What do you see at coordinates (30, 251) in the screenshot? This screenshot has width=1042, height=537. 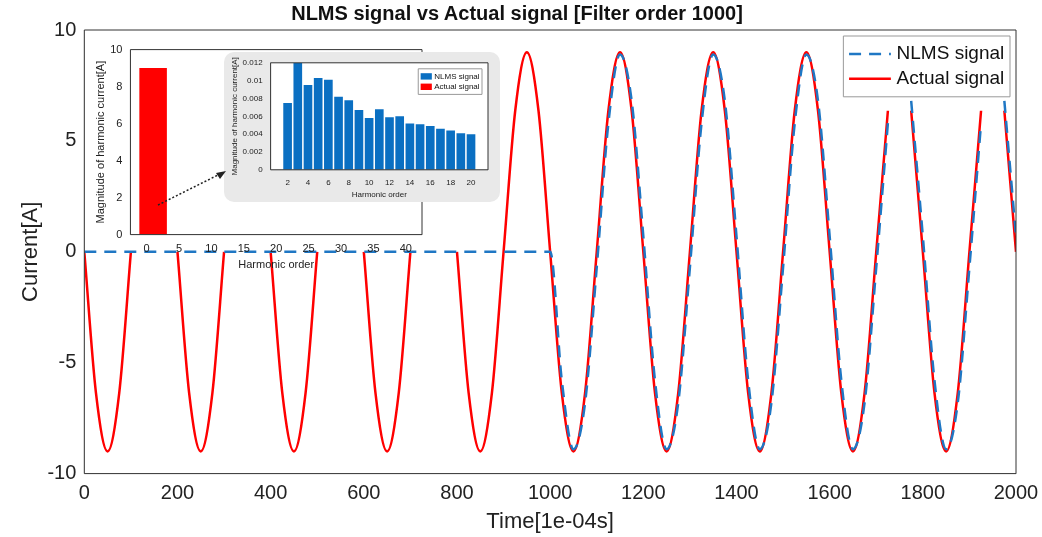 I see `y-axis-title: Current[A]` at bounding box center [30, 251].